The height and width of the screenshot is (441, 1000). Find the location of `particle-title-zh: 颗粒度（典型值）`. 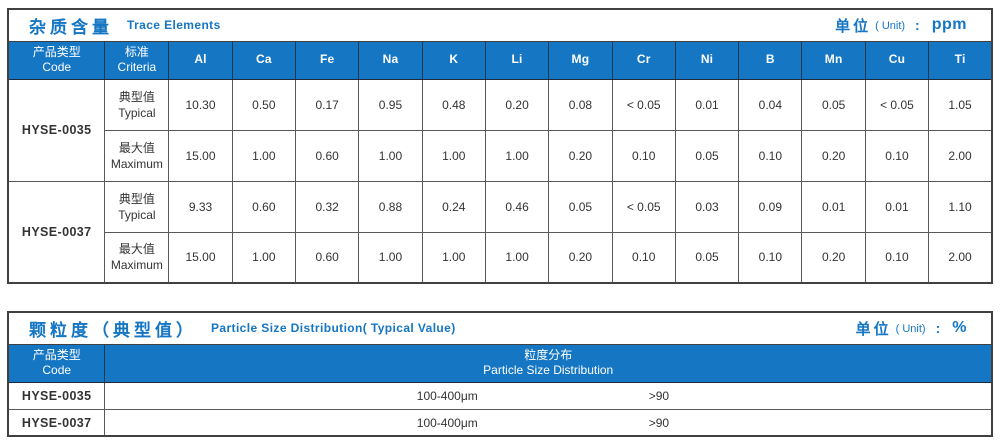

particle-title-zh: 颗粒度（典型值） is located at coordinates (113, 330).